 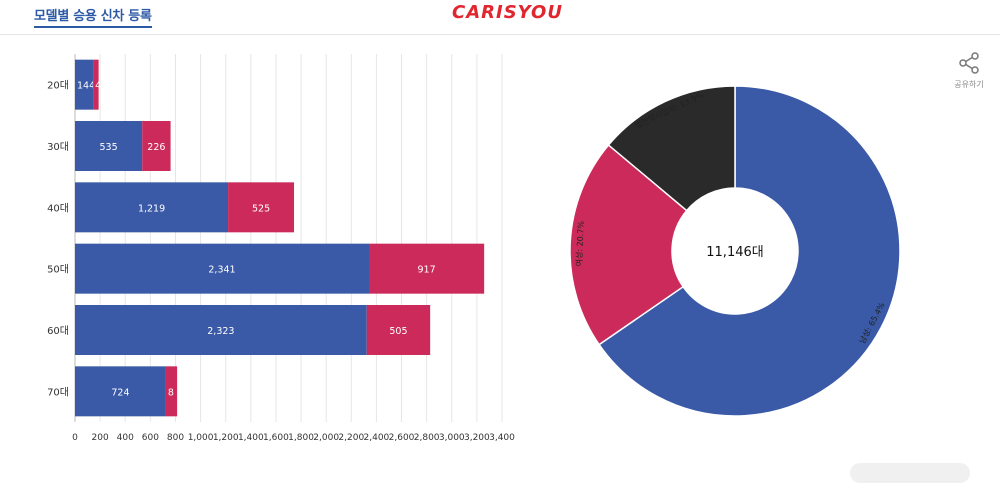 What do you see at coordinates (507, 12) in the screenshot?
I see `brand-logo: CARISYOU` at bounding box center [507, 12].